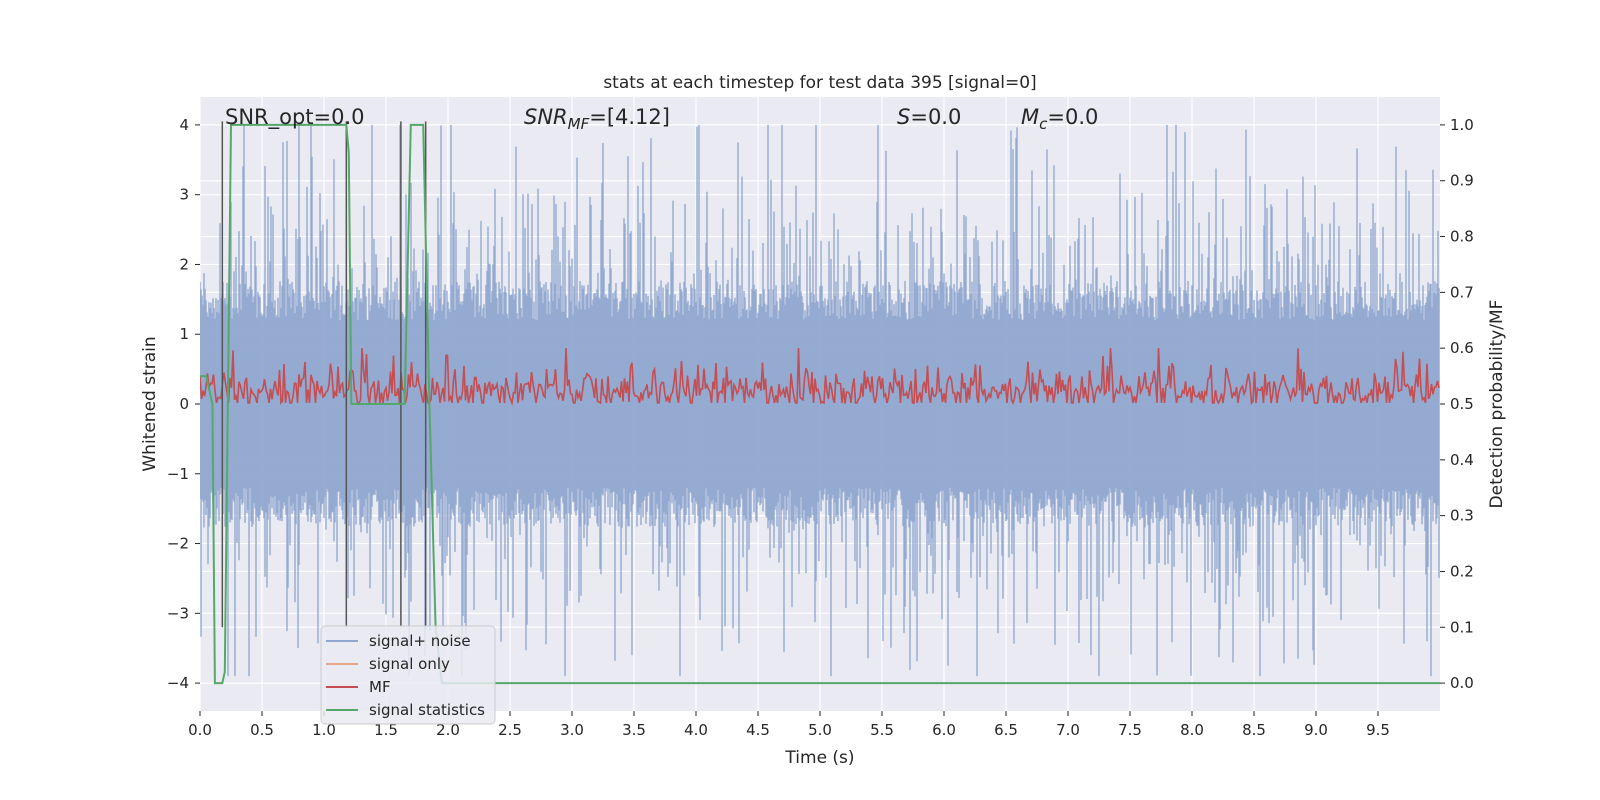  Describe the element at coordinates (386, 730) in the screenshot. I see `x-tick-label: 1.5` at that location.